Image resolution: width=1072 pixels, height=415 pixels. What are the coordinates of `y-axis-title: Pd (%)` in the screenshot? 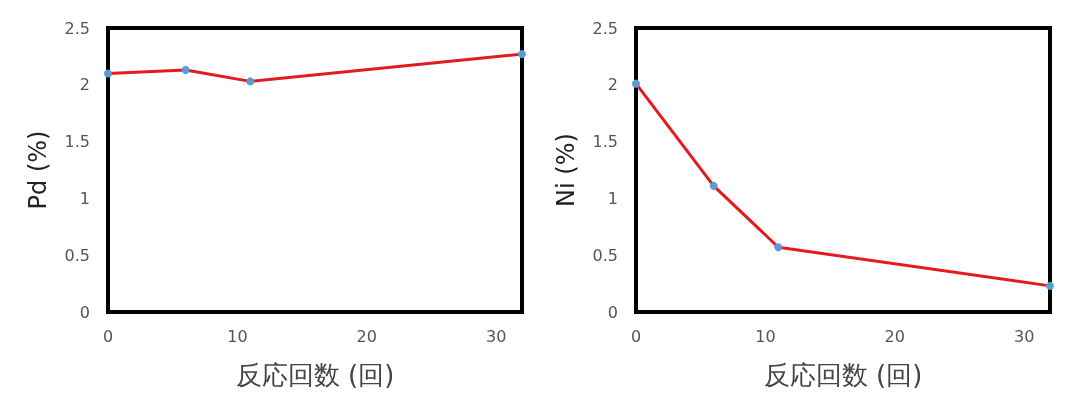 It's located at (38, 170).